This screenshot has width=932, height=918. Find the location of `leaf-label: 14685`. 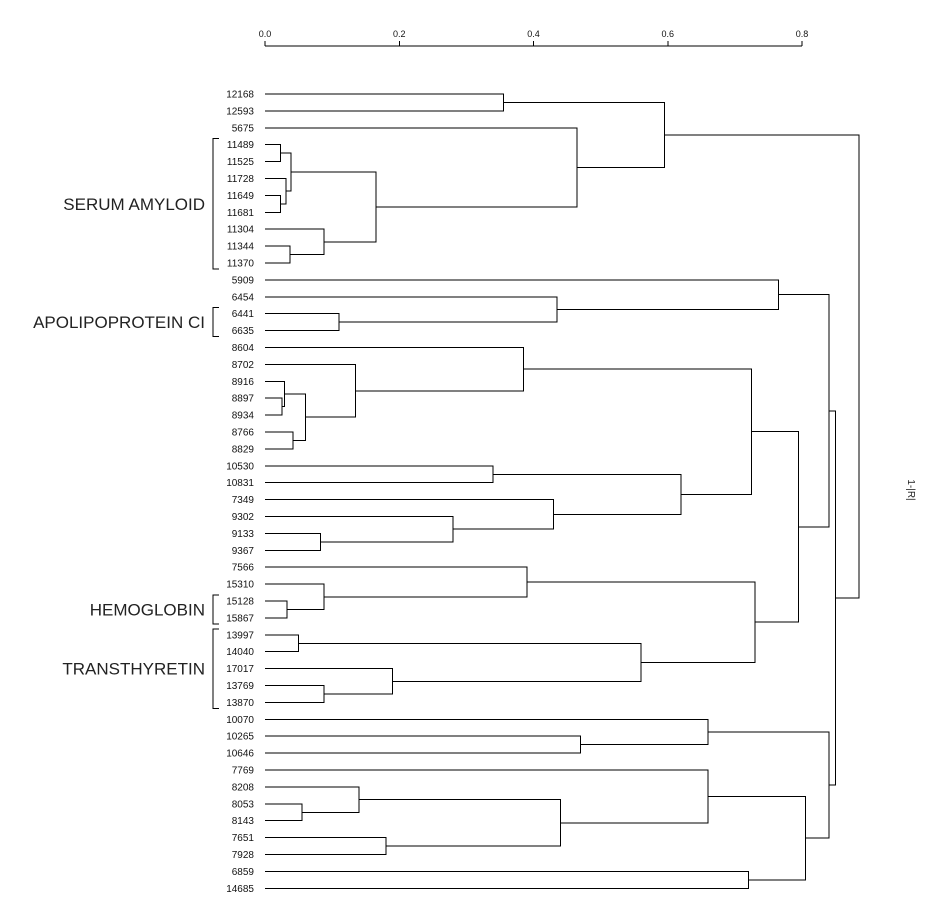

leaf-label: 14685 is located at coordinates (240, 889).